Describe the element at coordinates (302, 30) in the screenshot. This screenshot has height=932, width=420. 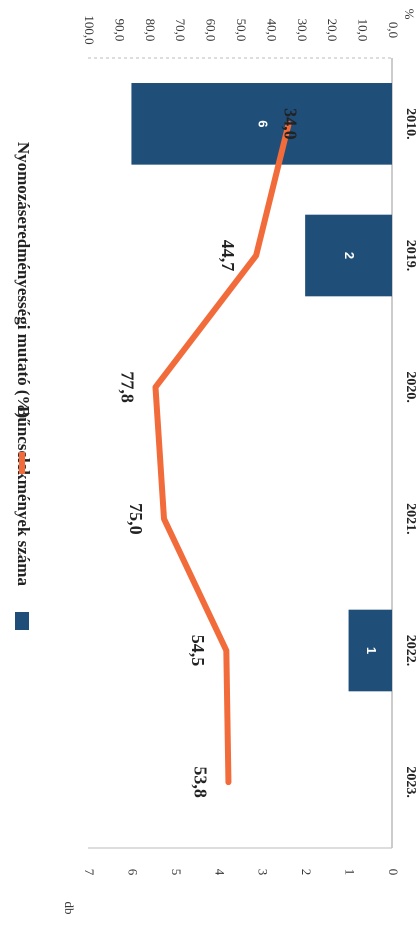
I see `right-axis-tick-label: 30,0` at that location.